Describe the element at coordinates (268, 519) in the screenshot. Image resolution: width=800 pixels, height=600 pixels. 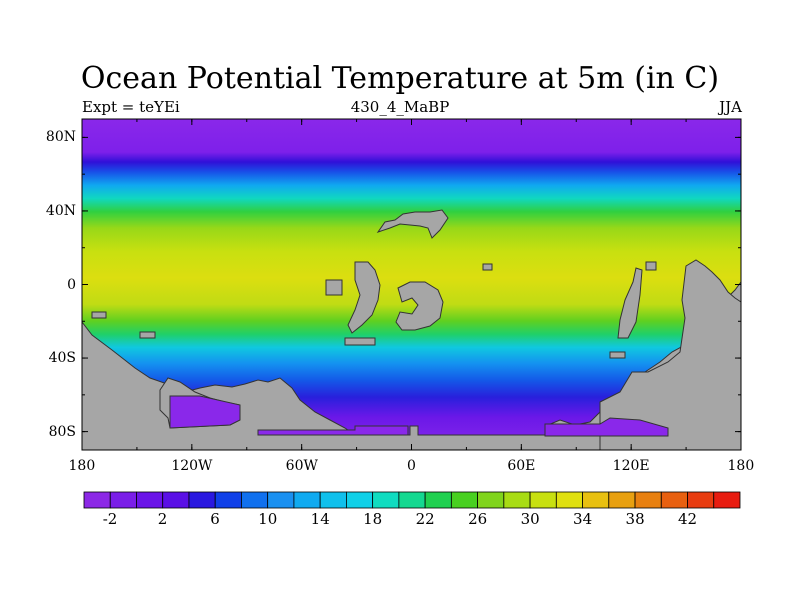
I see `colorbar-label: 10` at that location.